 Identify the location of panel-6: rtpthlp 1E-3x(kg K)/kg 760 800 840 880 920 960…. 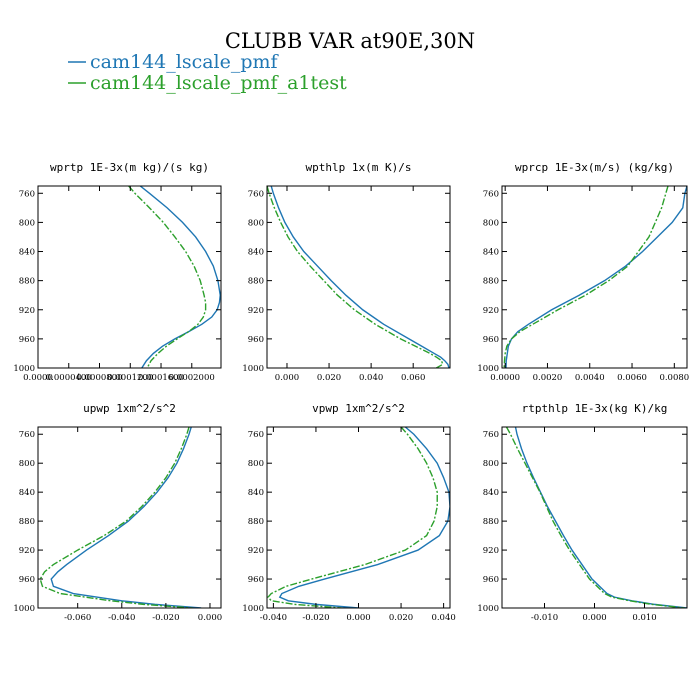
(582, 512).